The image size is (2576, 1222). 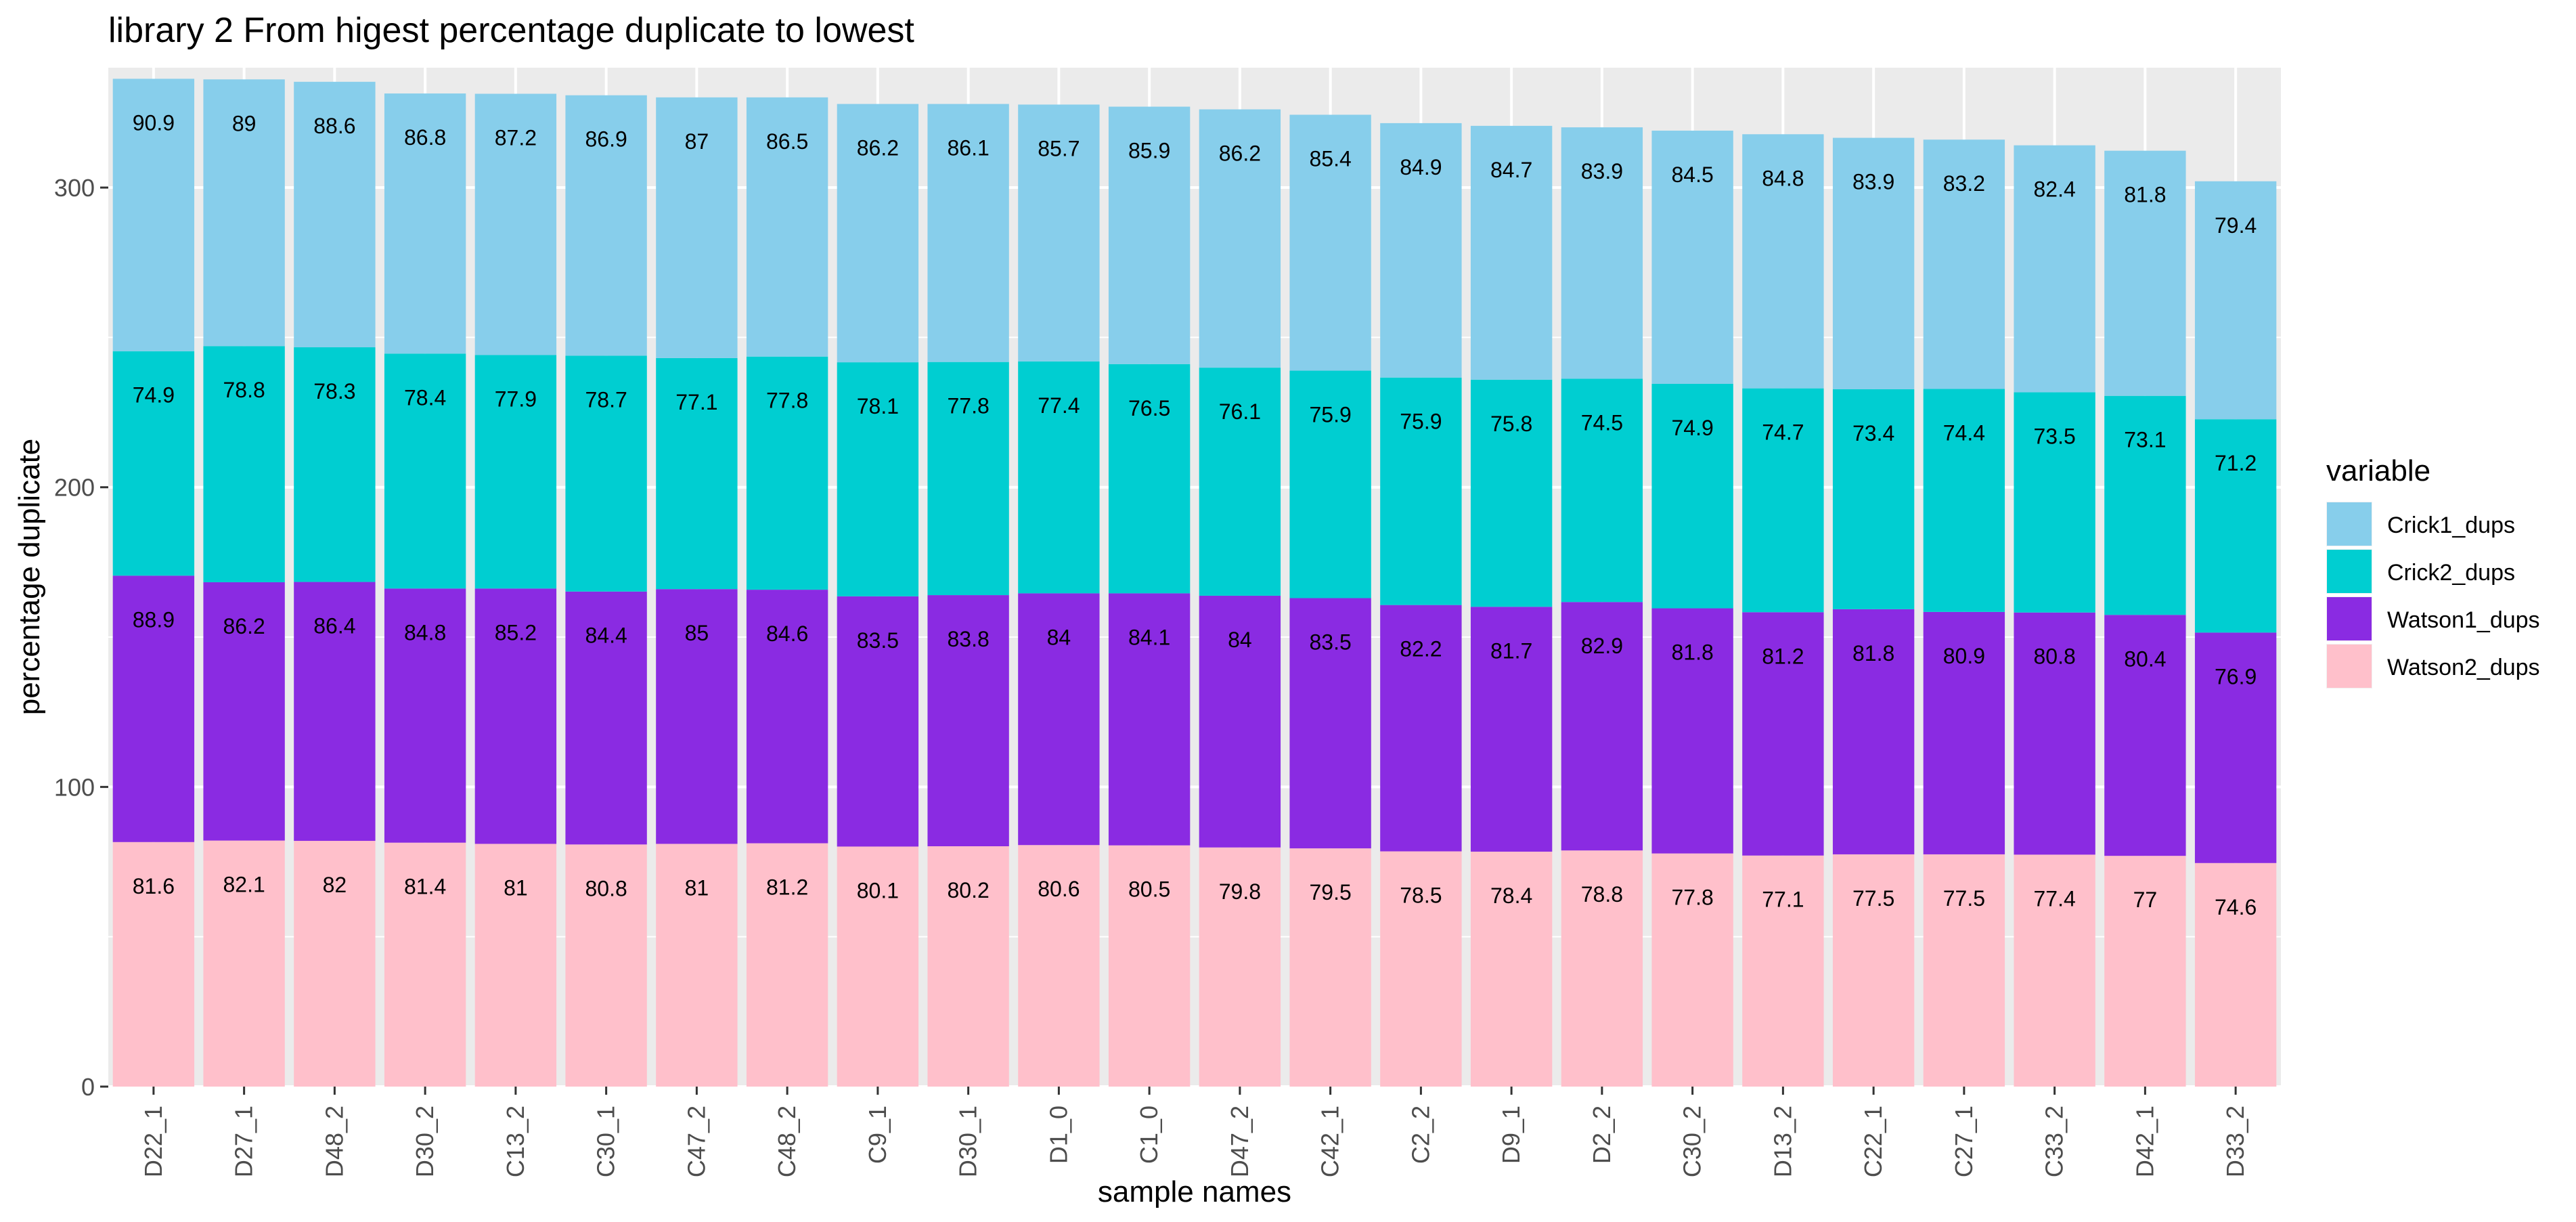 I want to click on x-tick-label: D2_2, so click(x=1602, y=1135).